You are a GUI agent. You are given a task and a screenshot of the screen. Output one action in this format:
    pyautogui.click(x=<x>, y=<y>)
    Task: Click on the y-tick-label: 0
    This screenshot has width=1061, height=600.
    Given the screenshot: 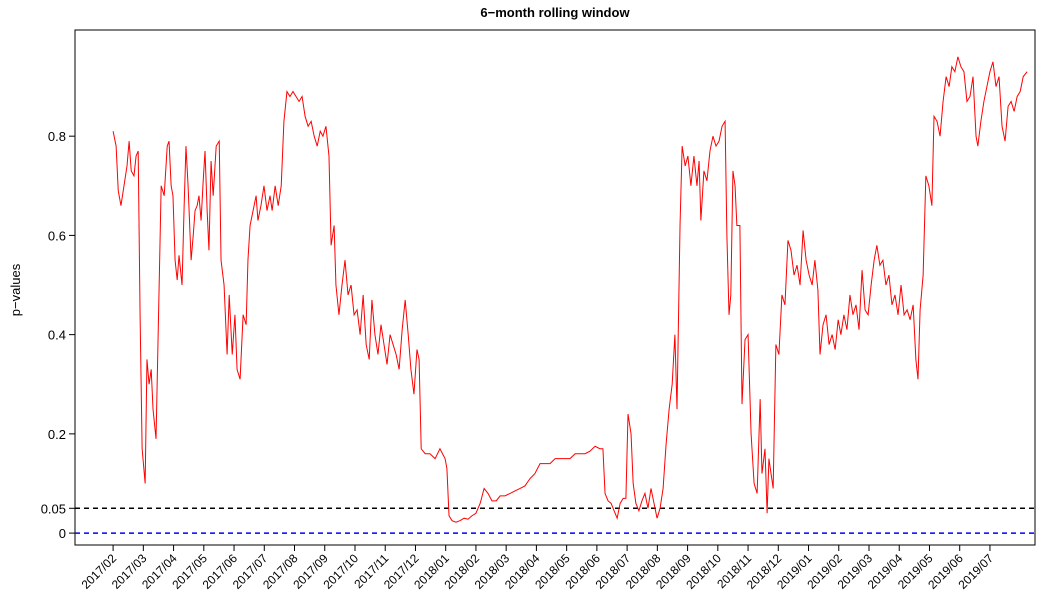 What is the action you would take?
    pyautogui.click(x=62, y=533)
    